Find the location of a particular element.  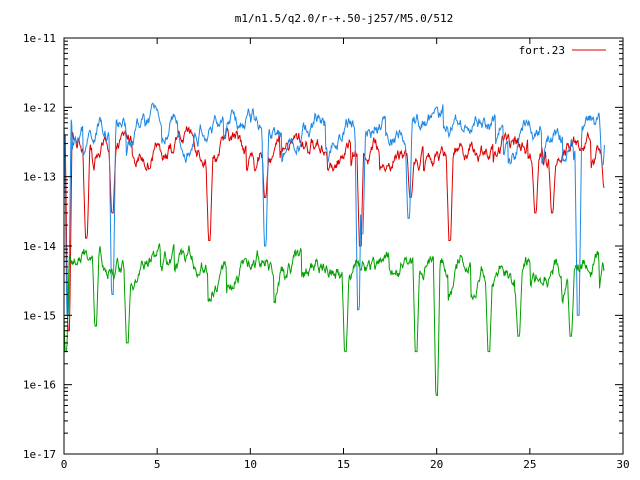

y-tick-label: 1e-11 is located at coordinates (39, 38).